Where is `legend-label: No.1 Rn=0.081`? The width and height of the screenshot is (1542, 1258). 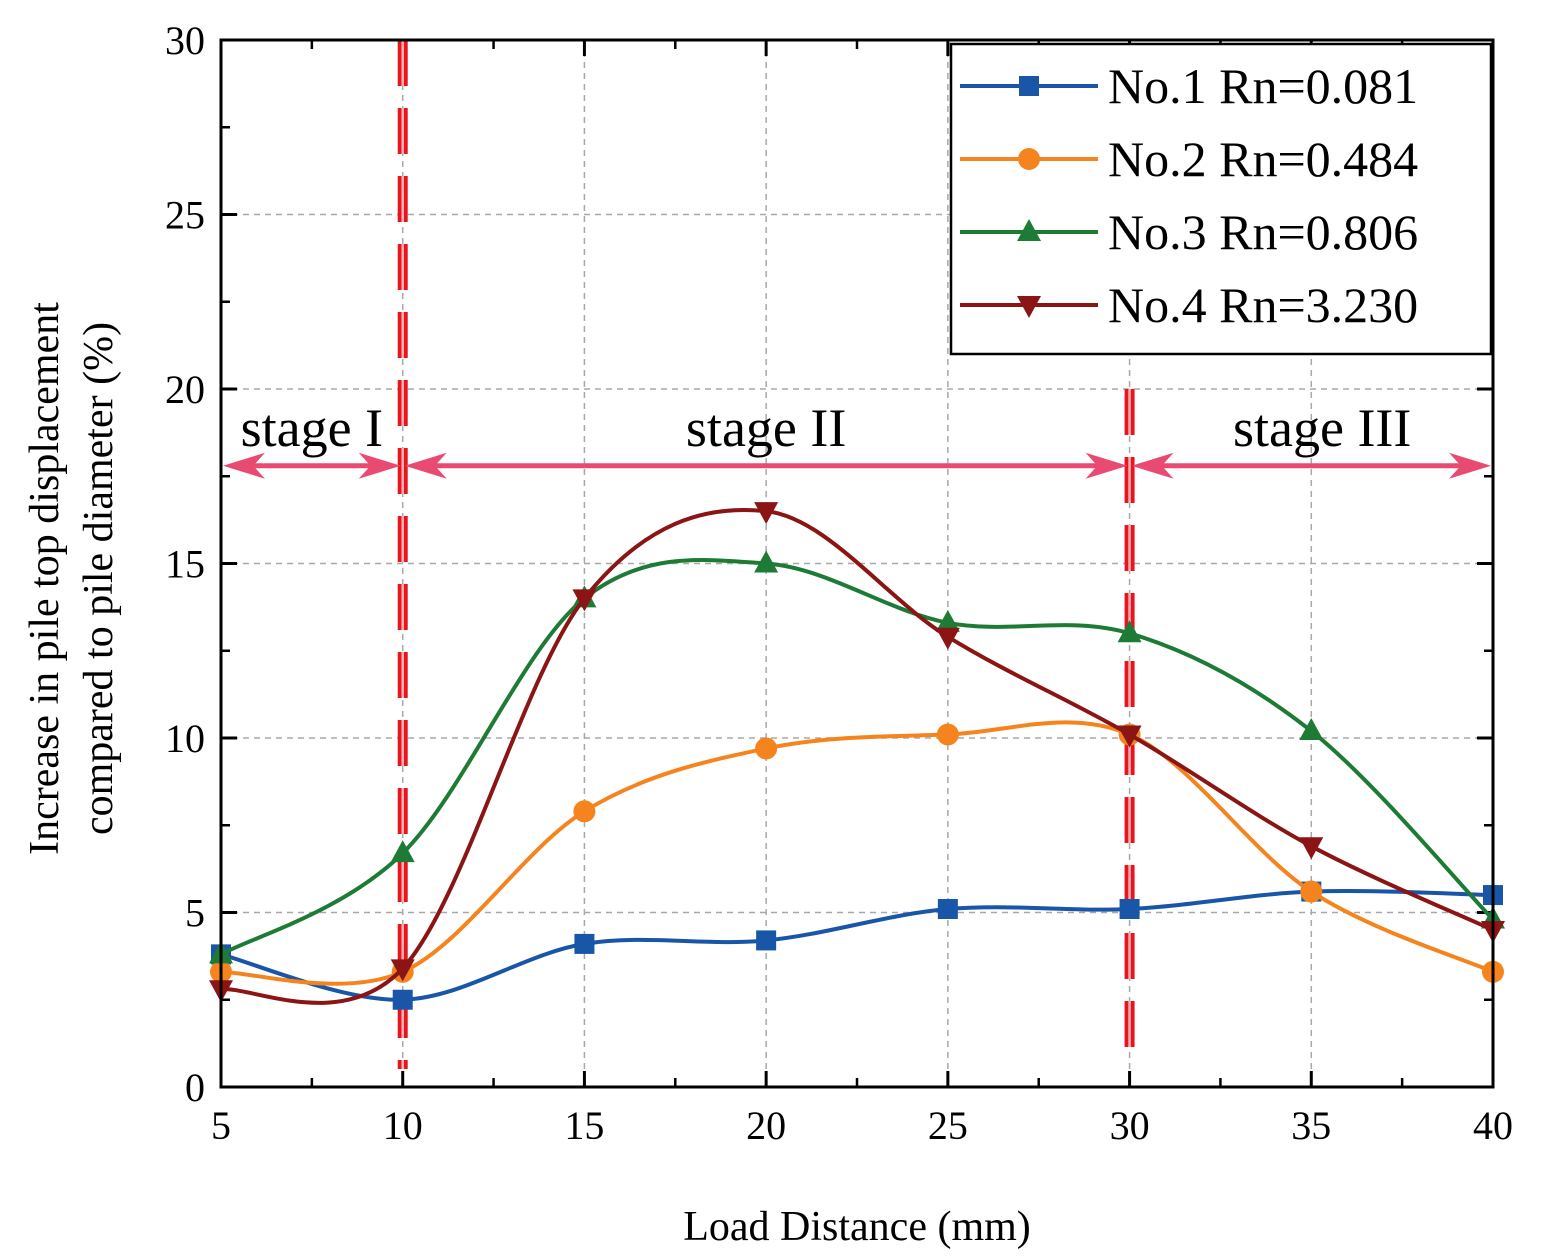 legend-label: No.1 Rn=0.081 is located at coordinates (1263, 86).